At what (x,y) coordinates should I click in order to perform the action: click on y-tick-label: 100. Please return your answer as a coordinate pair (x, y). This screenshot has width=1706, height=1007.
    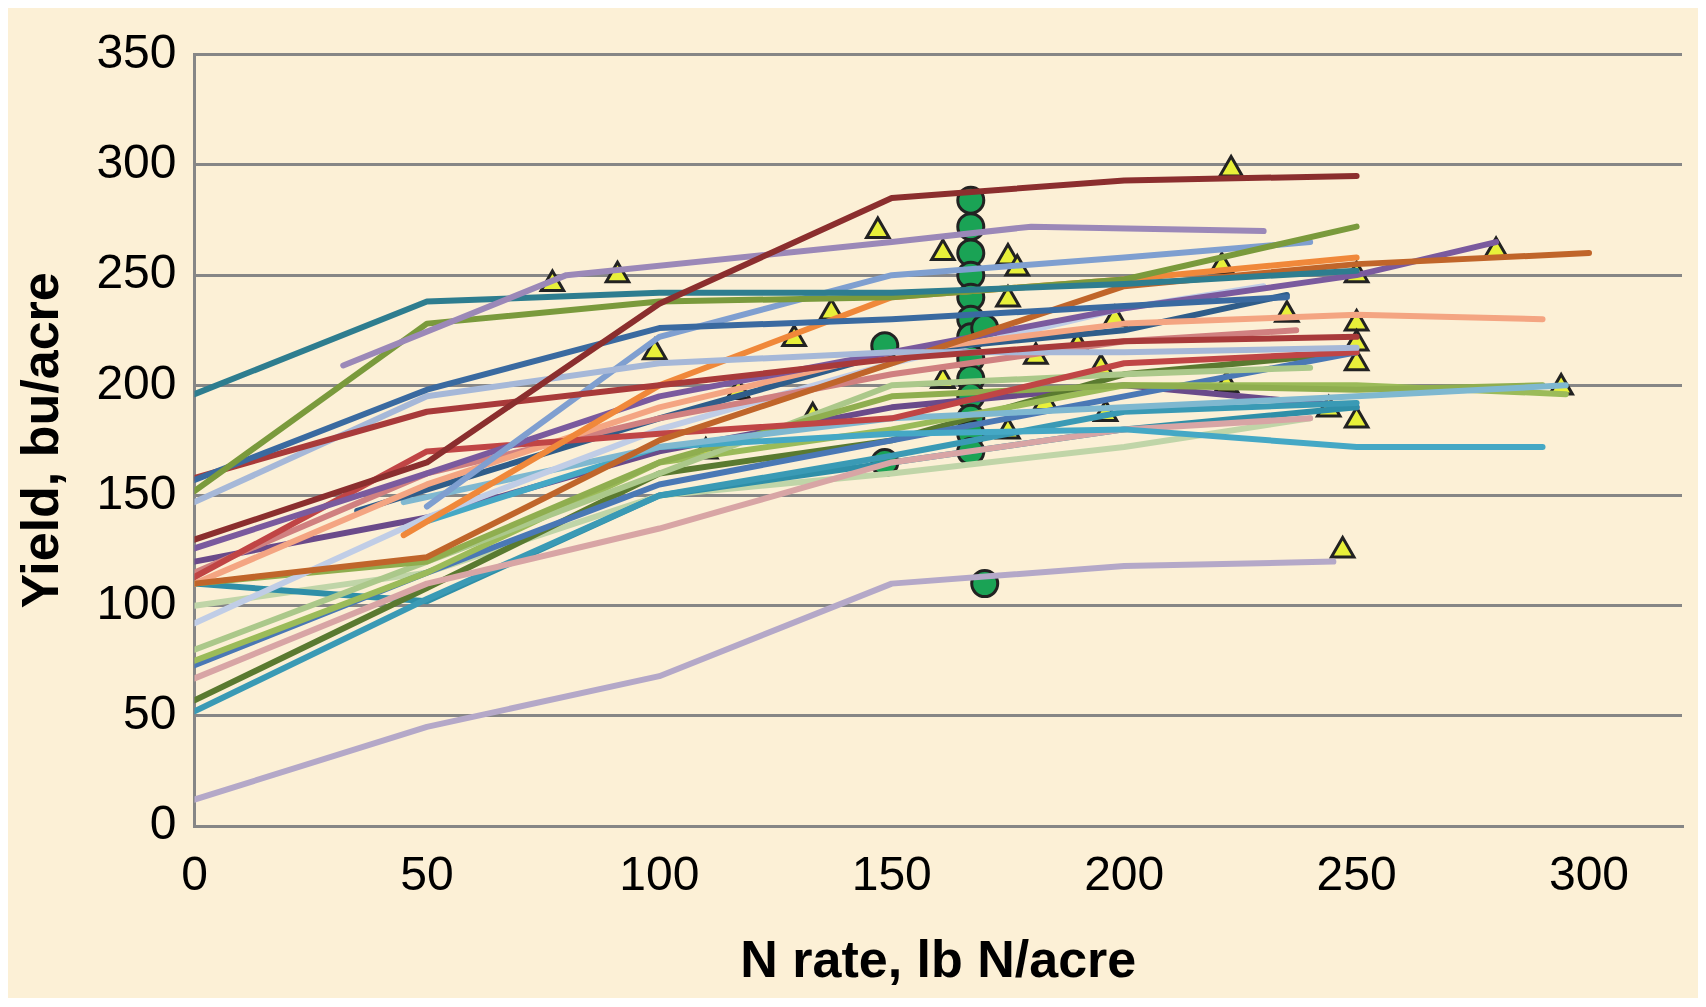
    Looking at the image, I should click on (136, 602).